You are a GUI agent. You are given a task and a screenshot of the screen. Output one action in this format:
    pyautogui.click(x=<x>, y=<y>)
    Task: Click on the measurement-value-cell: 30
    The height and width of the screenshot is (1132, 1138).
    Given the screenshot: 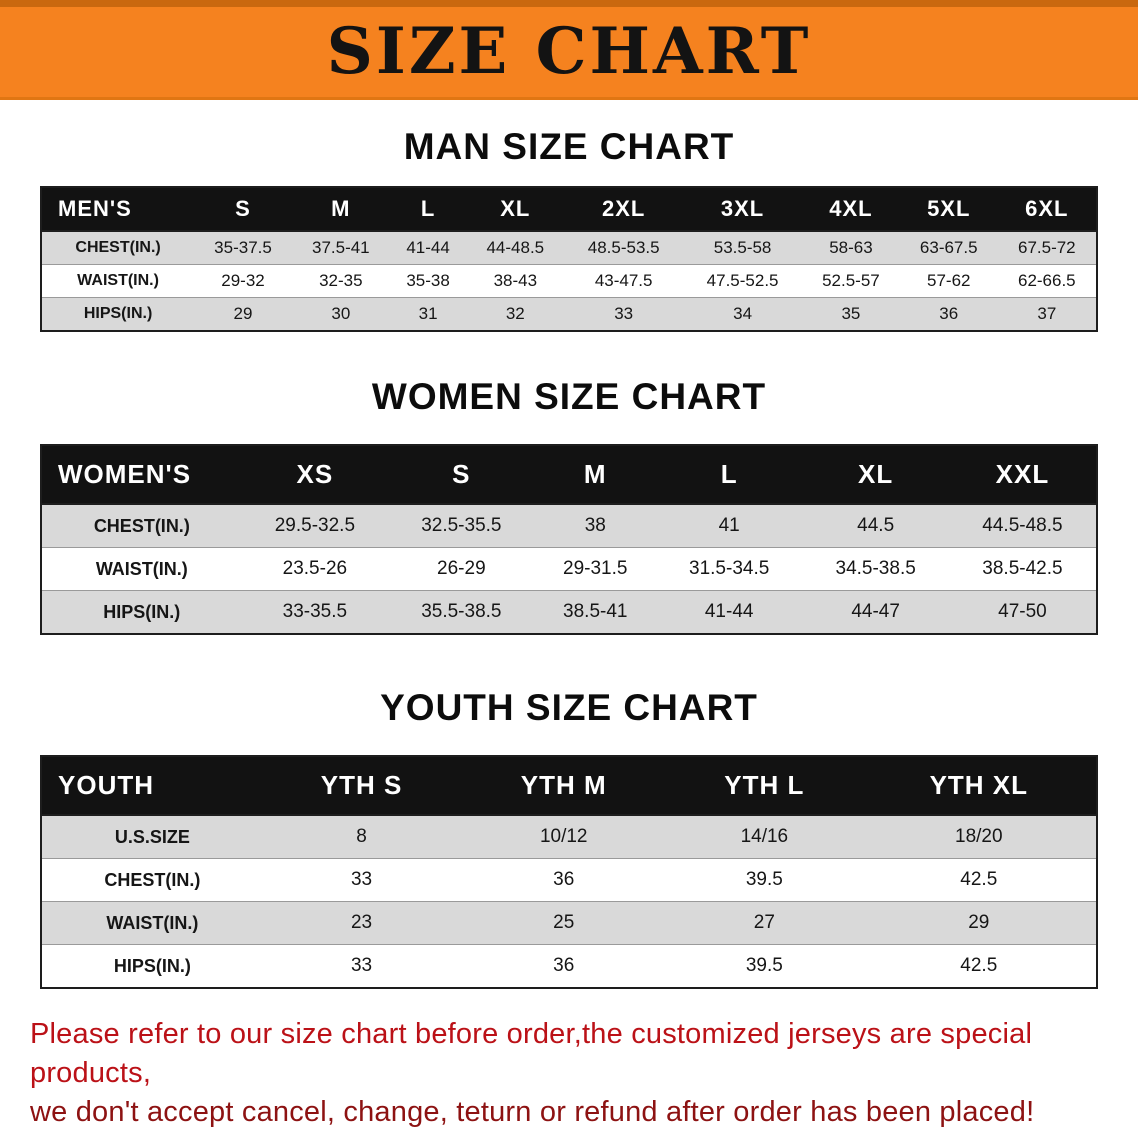 What is the action you would take?
    pyautogui.click(x=341, y=313)
    